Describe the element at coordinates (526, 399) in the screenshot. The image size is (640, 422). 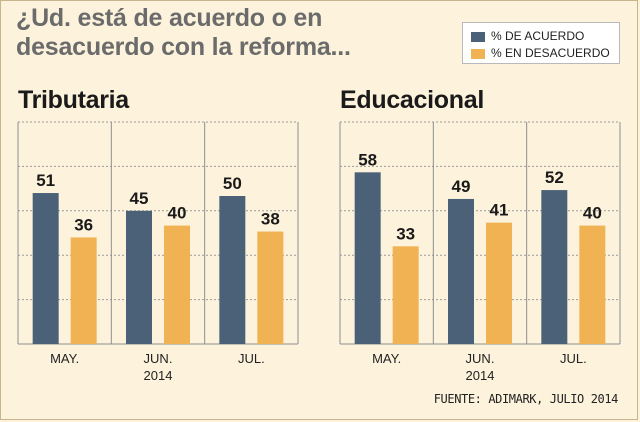
I see `source-note: FUENTE: ADIMARK, JULIO 2014` at that location.